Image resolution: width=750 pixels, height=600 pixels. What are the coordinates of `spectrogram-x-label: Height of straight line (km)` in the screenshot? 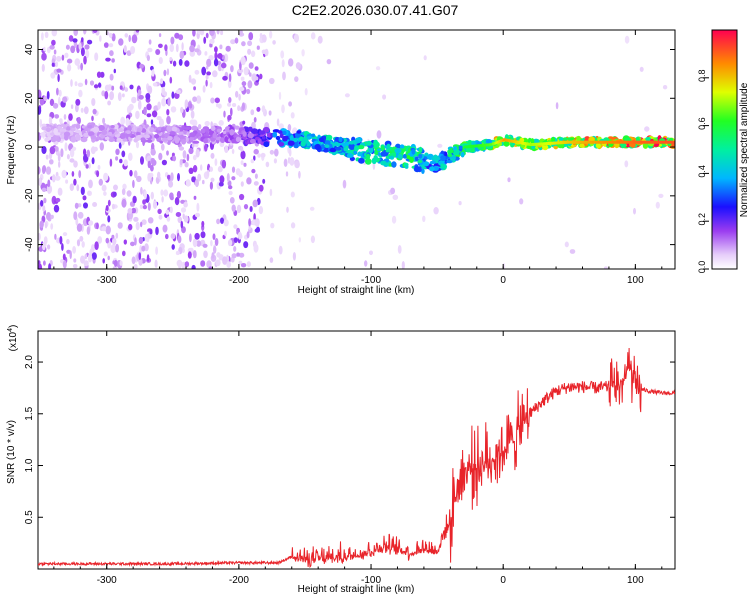 It's located at (356, 290).